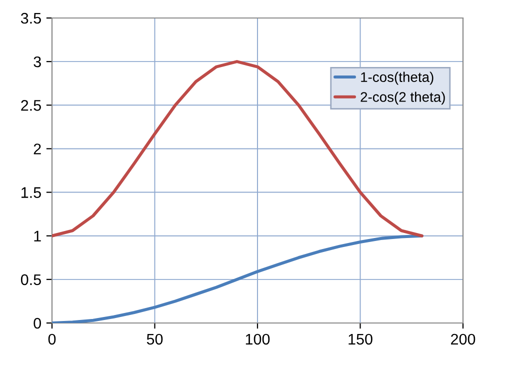  I want to click on legend-label: 2-cos(2 theta), so click(402, 98).